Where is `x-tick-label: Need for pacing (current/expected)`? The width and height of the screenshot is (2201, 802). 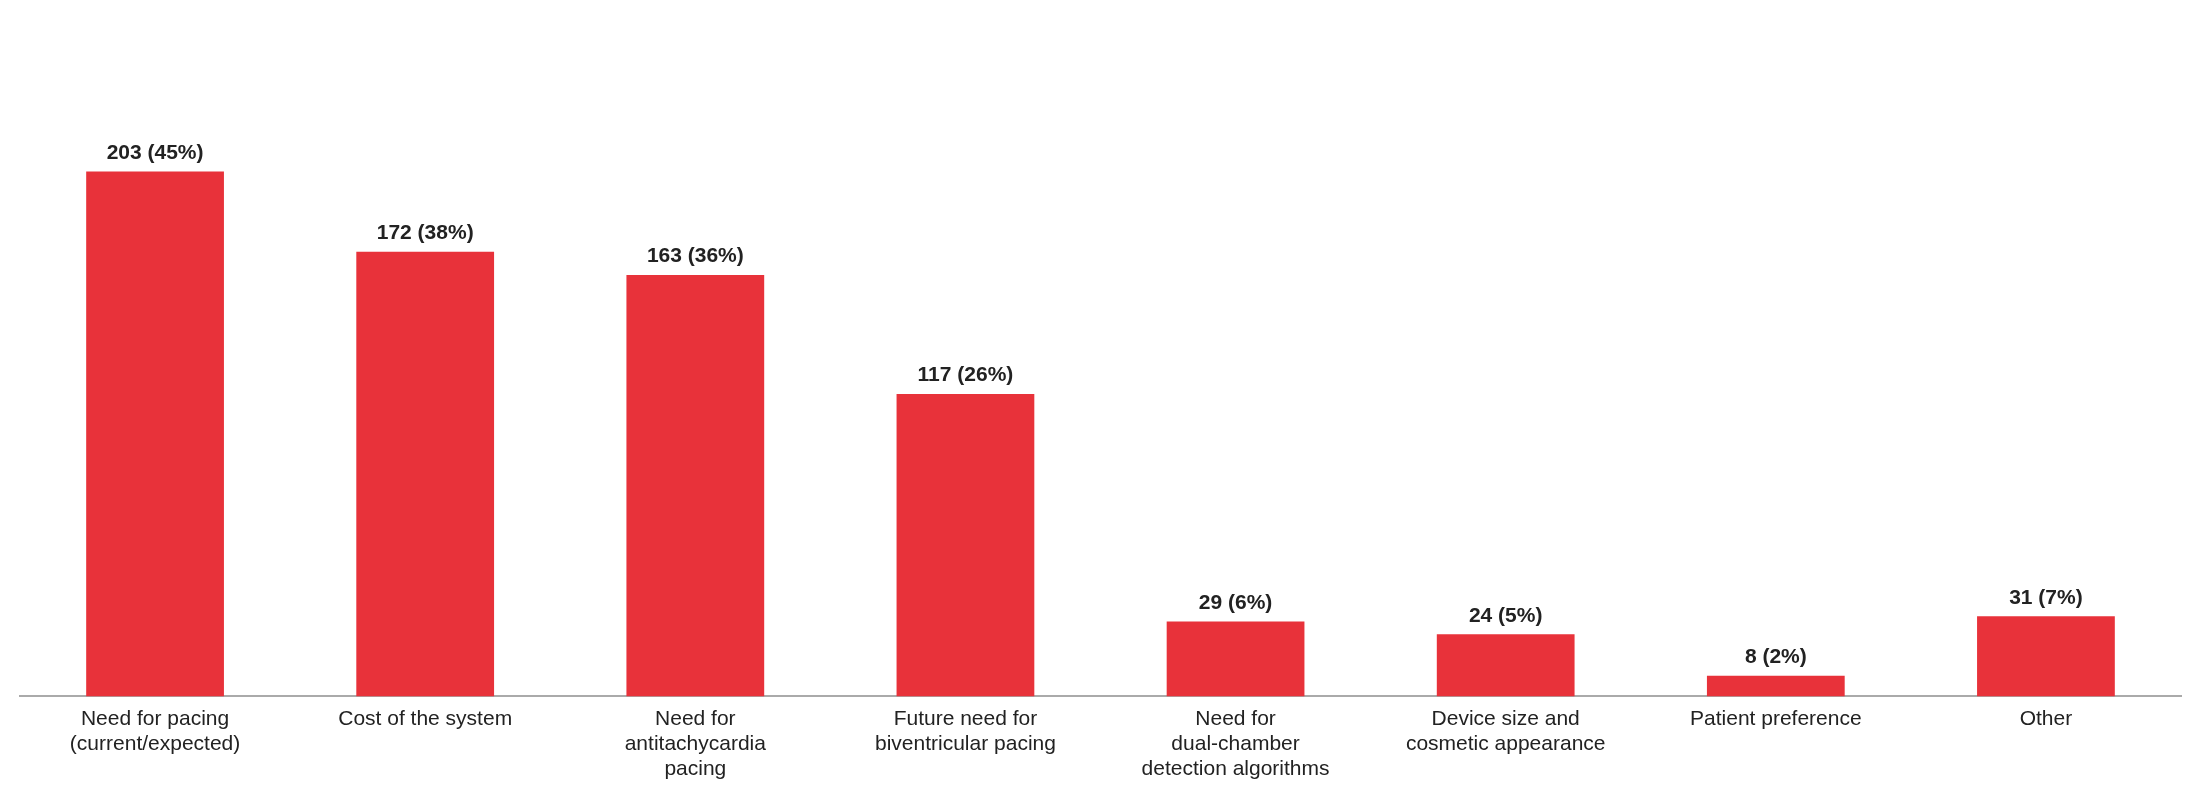
x-tick-label: Need for pacing (current/expected) is located at coordinates (155, 729).